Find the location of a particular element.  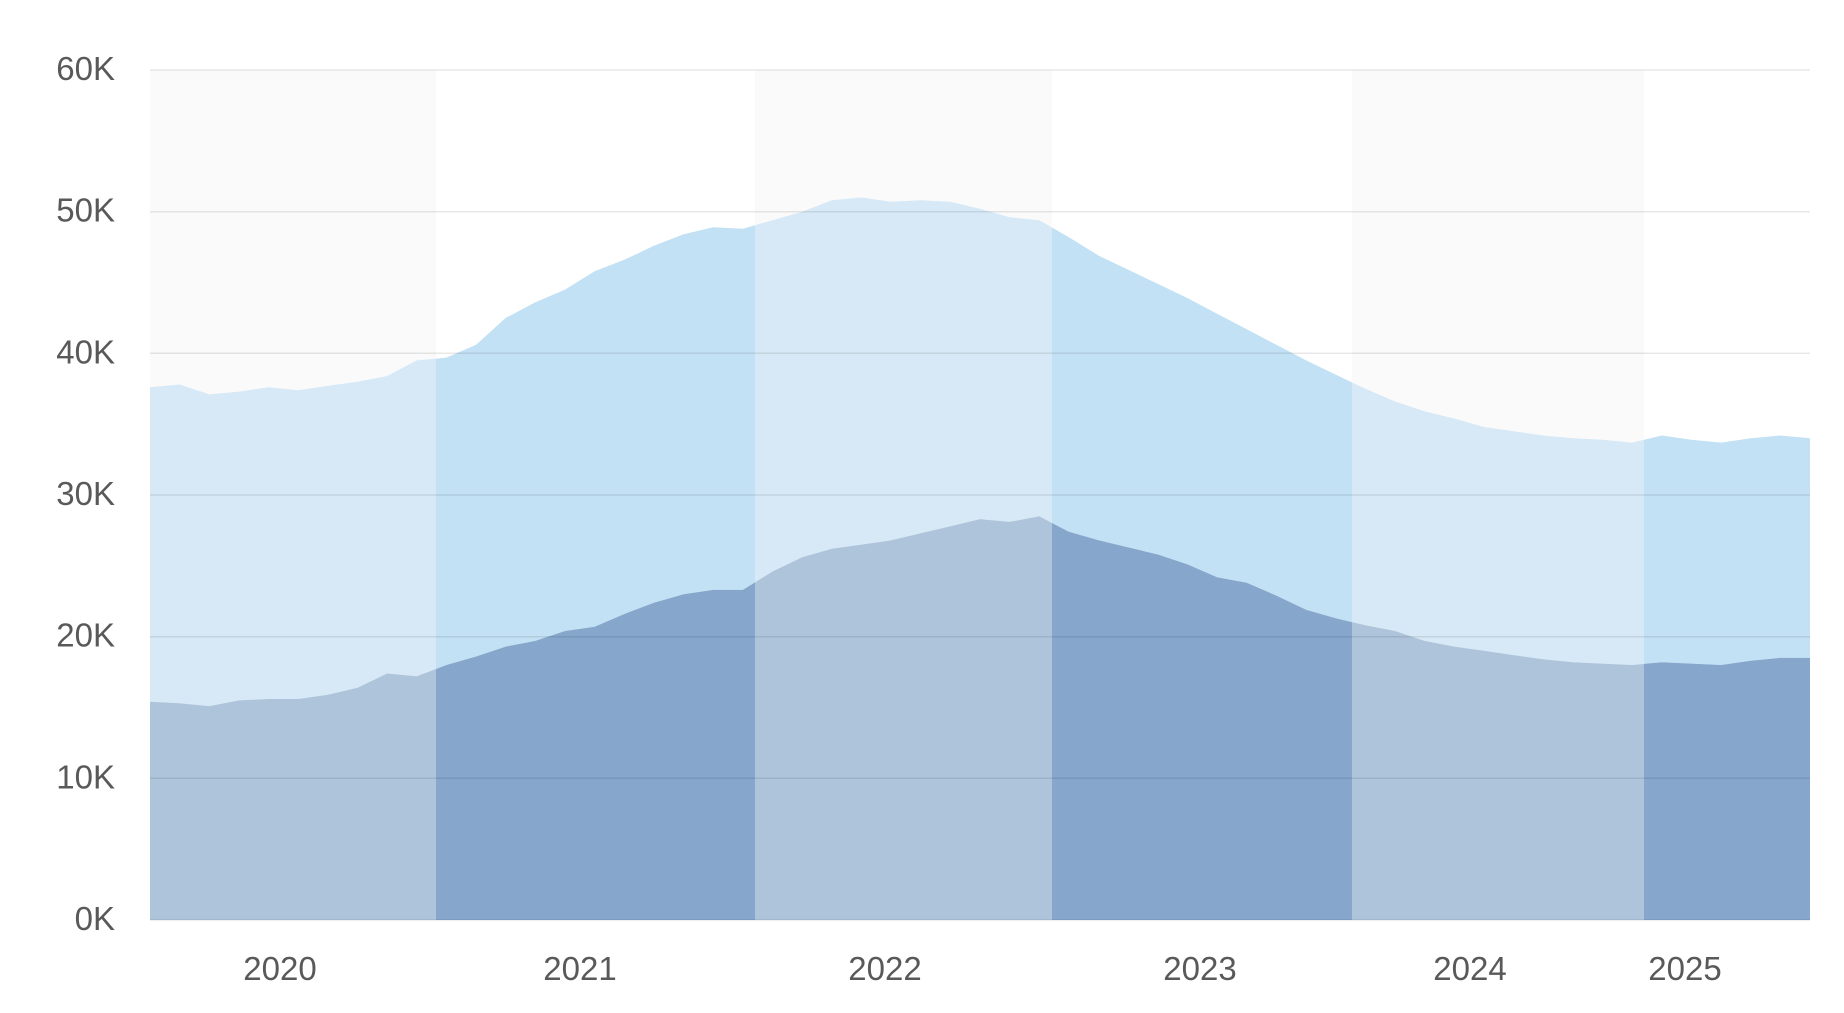

x-tick-label-2025: 2025 is located at coordinates (1684, 968).